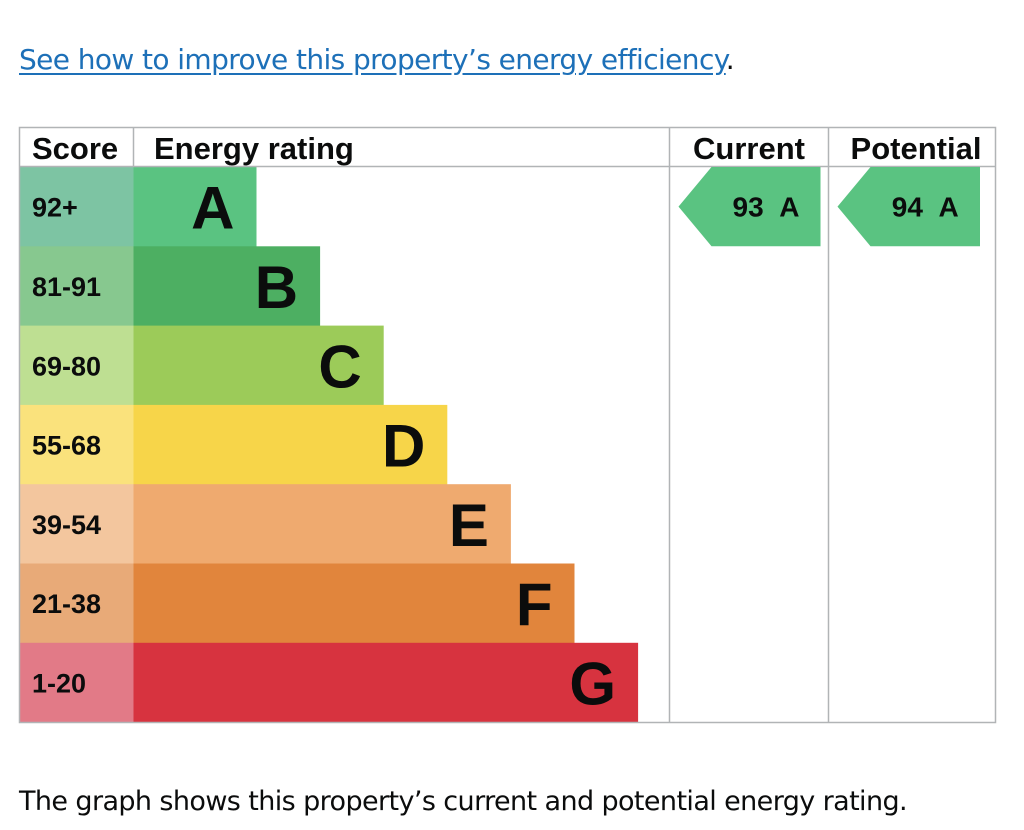  Describe the element at coordinates (925, 207) in the screenshot. I see `potential-rating-label: 94 A` at that location.